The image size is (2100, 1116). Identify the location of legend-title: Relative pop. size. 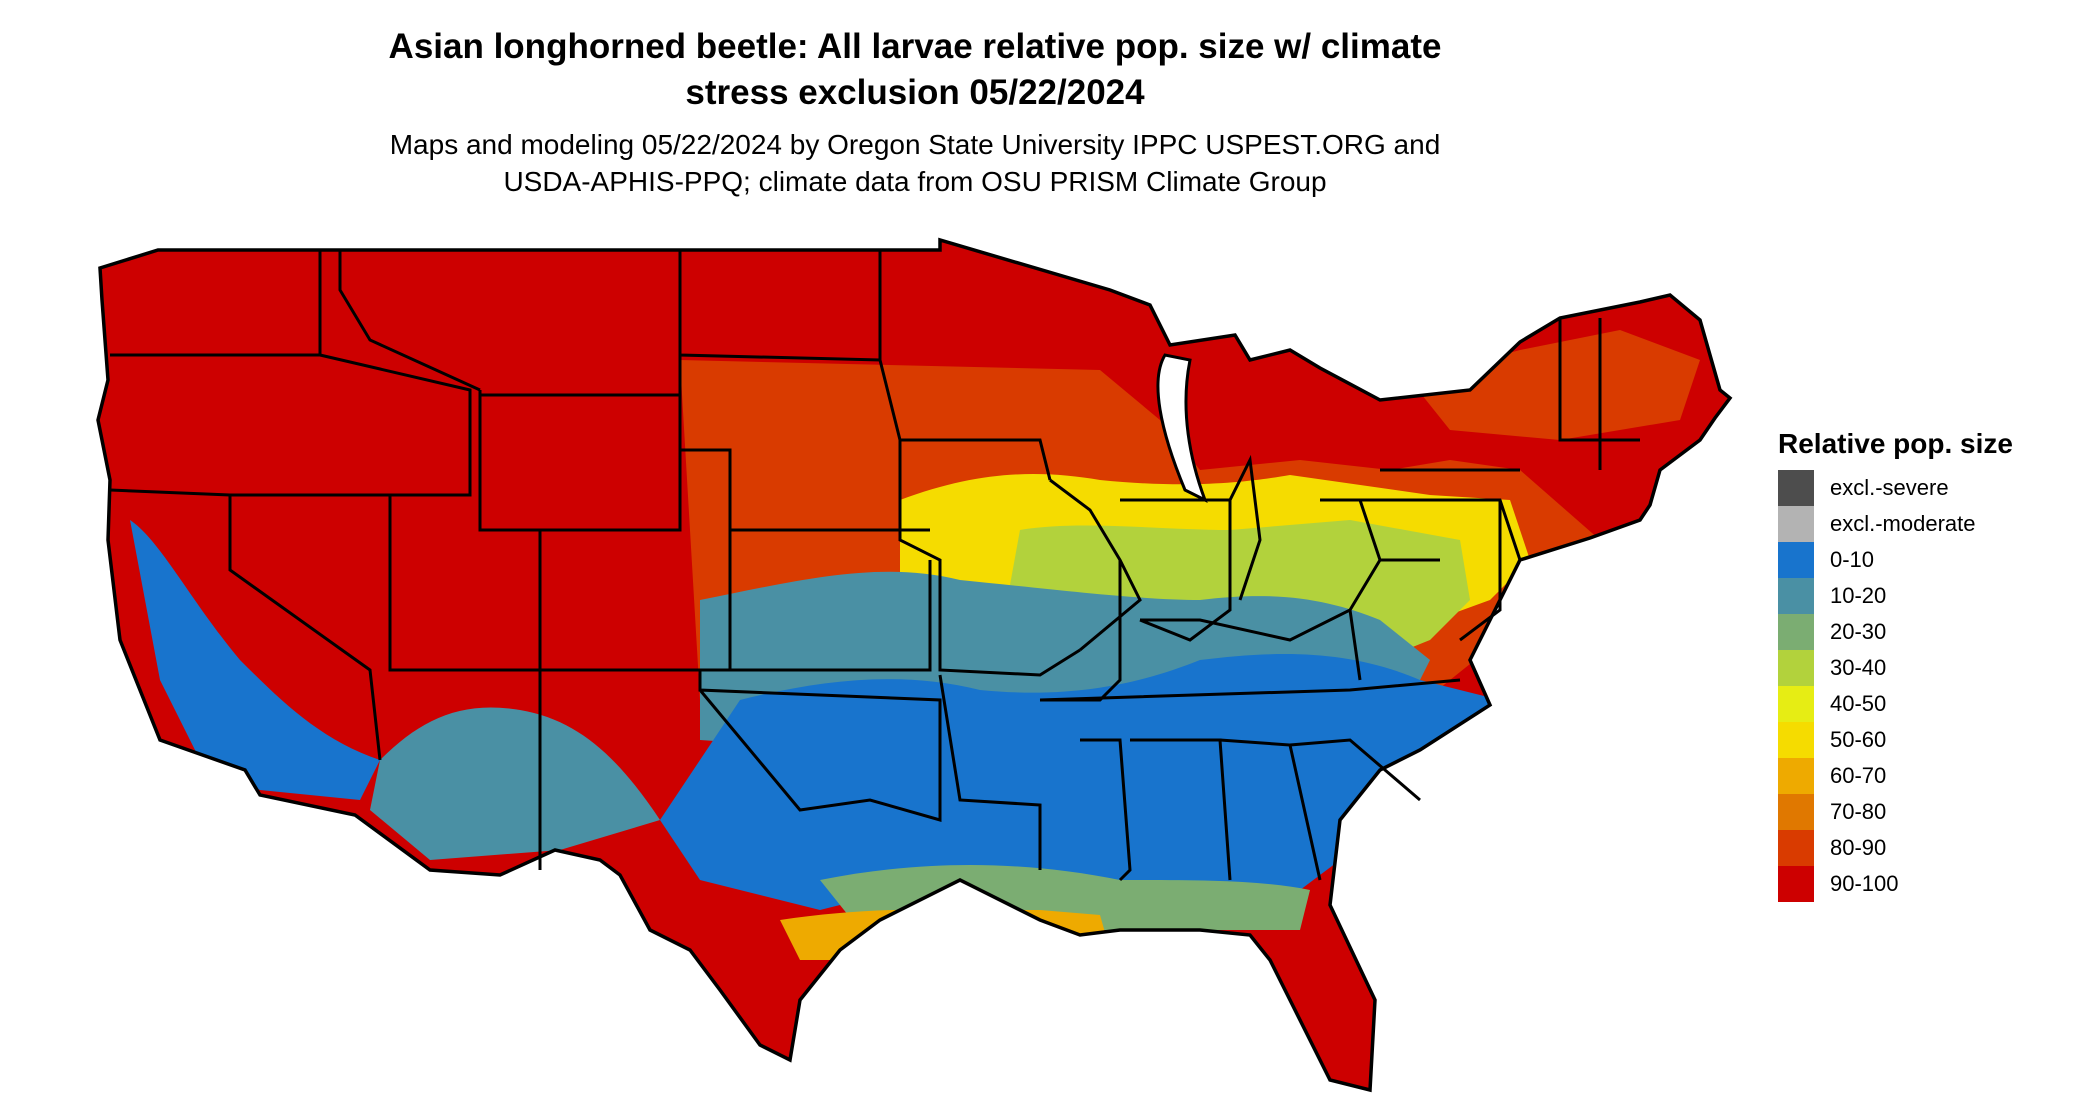
(1895, 443).